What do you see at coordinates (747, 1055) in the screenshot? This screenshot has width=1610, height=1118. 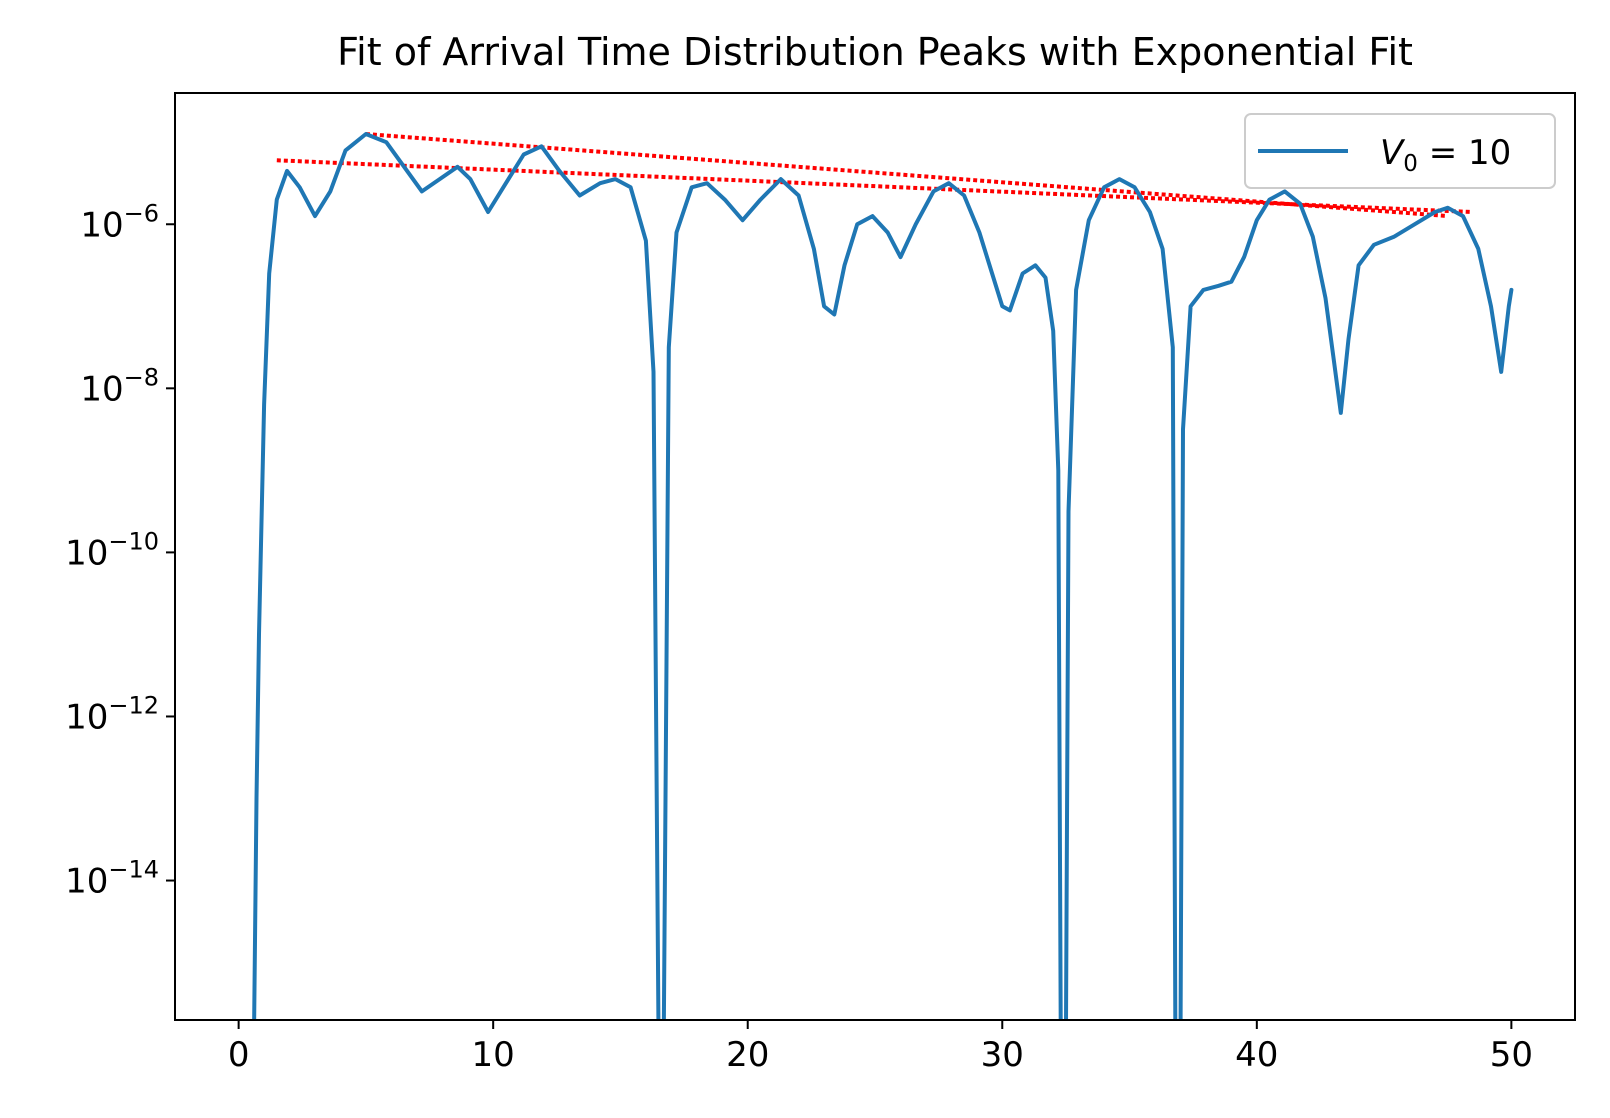 I see `x-tick-label: 20` at bounding box center [747, 1055].